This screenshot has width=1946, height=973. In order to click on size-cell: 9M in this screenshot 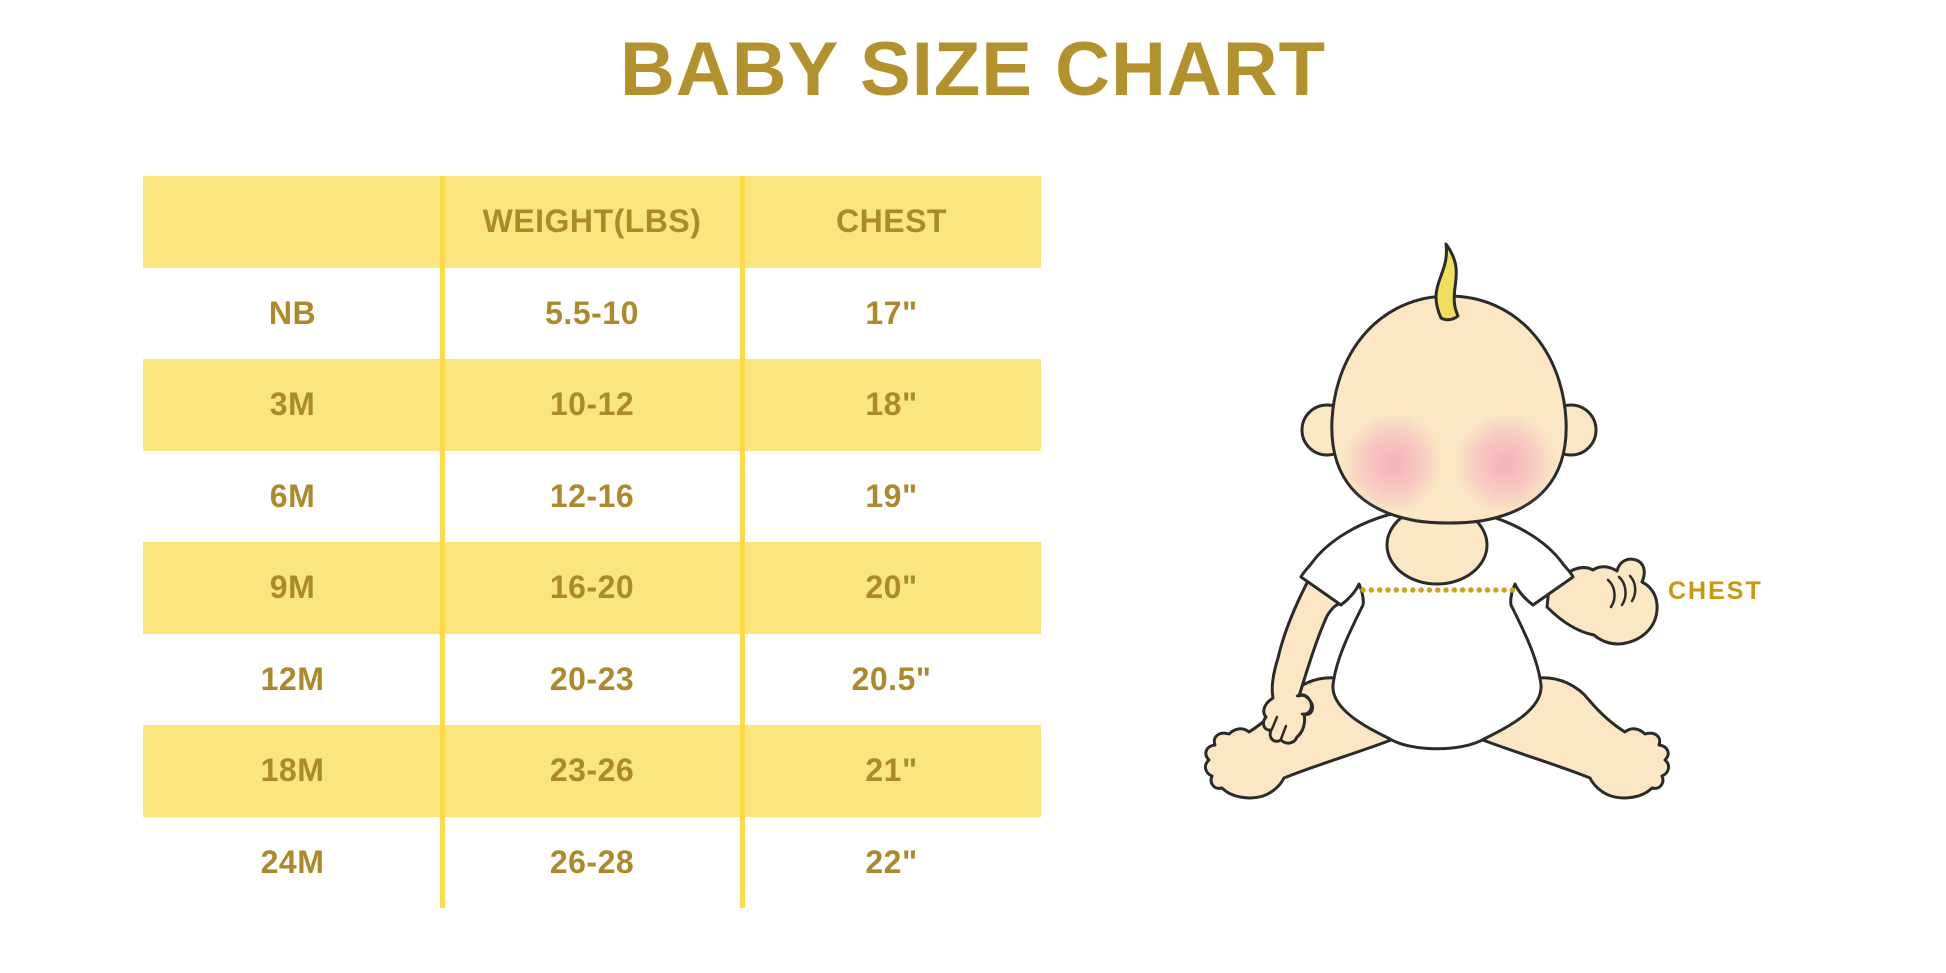, I will do `click(292, 587)`.